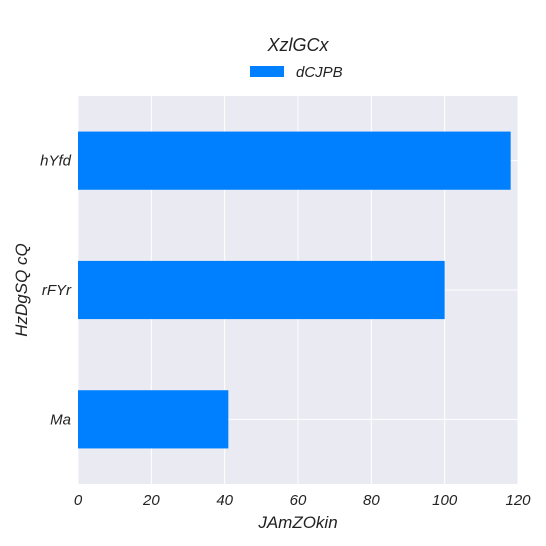 This screenshot has height=546, width=546. Describe the element at coordinates (294, 160) in the screenshot. I see `bar-hYfd` at that location.